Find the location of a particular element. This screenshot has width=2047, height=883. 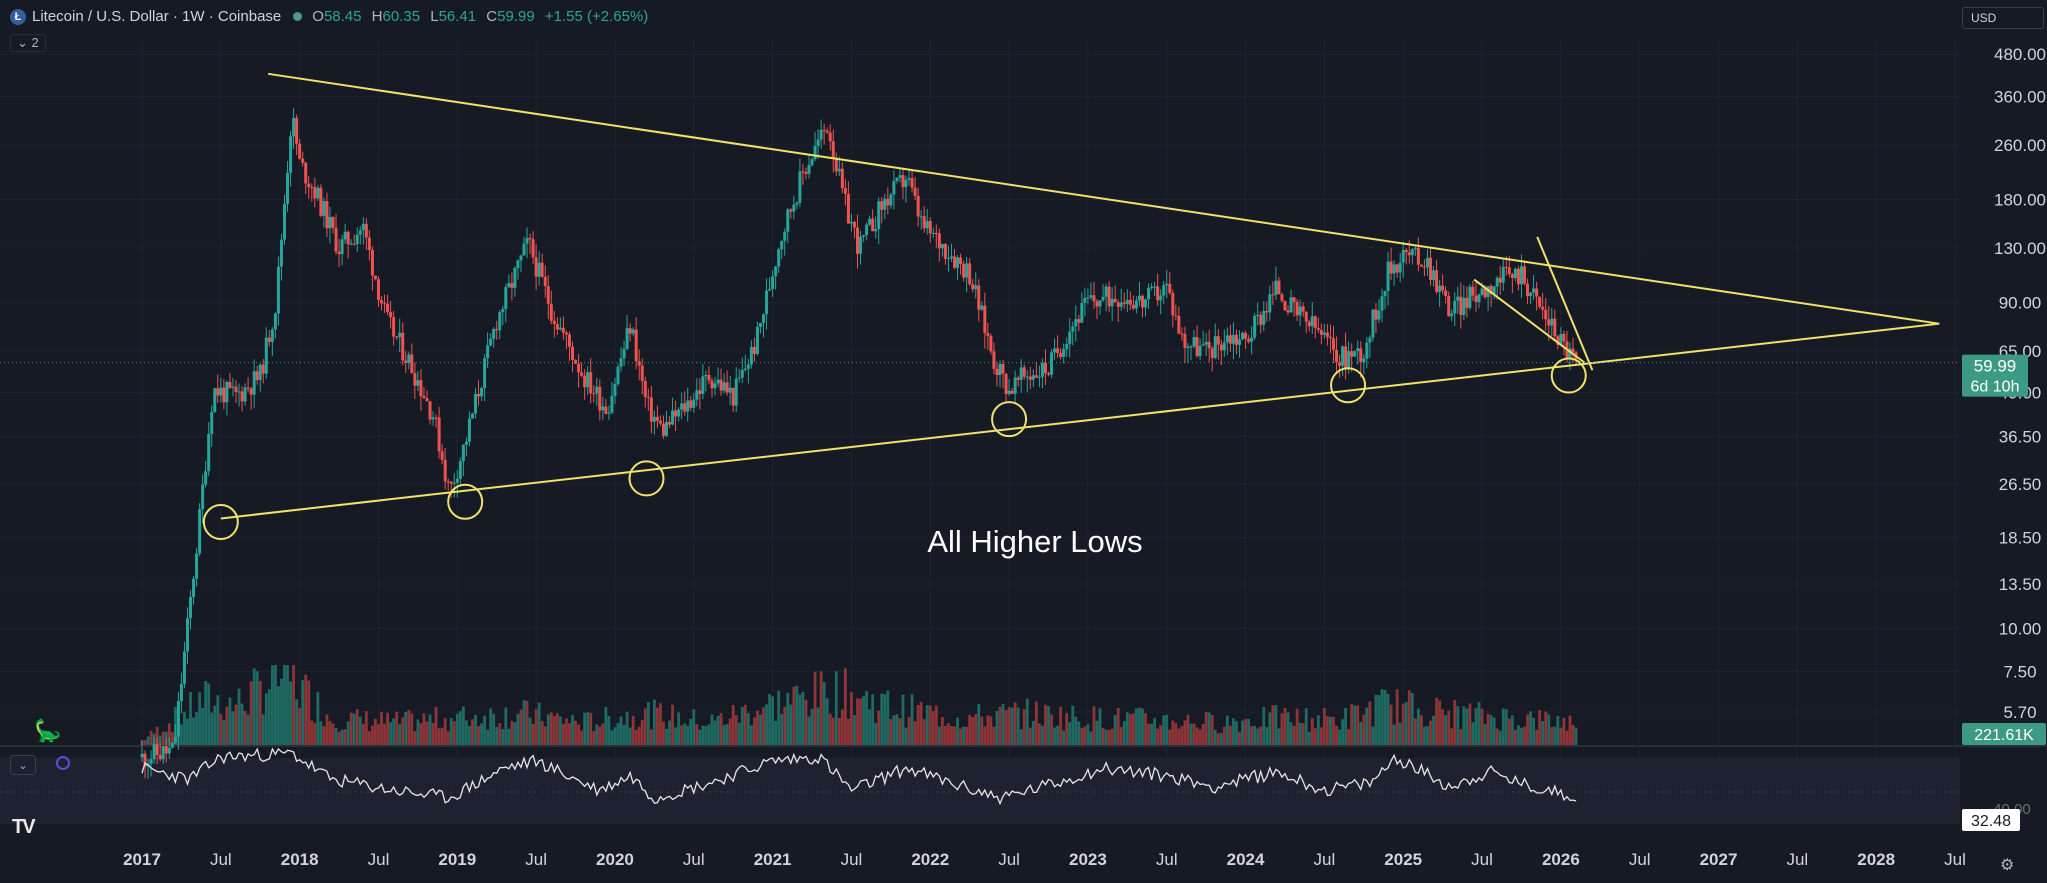

tradingview-logo: TV is located at coordinates (24, 827).